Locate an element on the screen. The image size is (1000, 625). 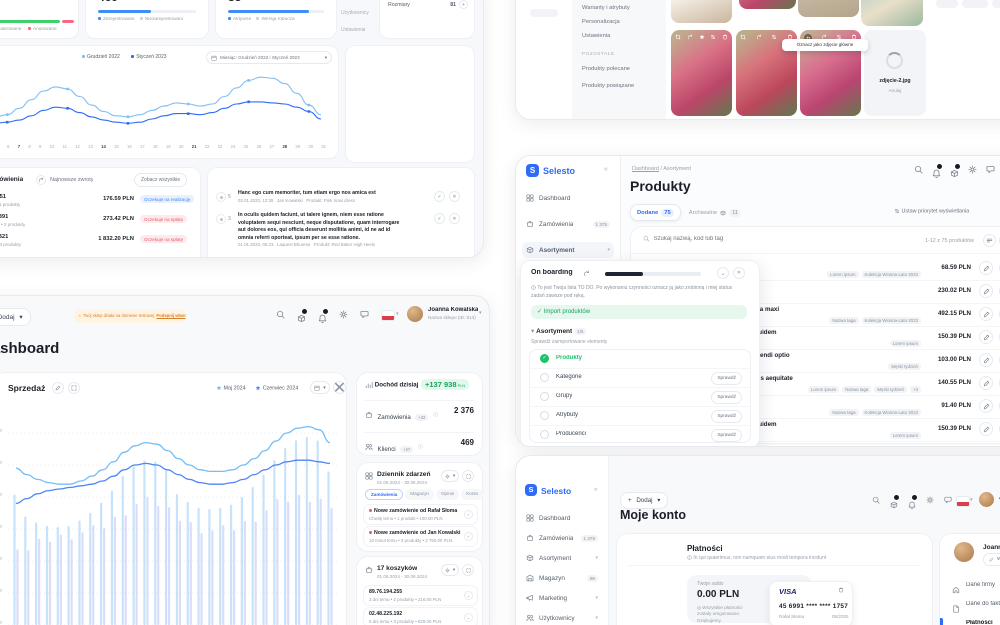
collapse-icon: ⌄ is located at coordinates (723, 273).